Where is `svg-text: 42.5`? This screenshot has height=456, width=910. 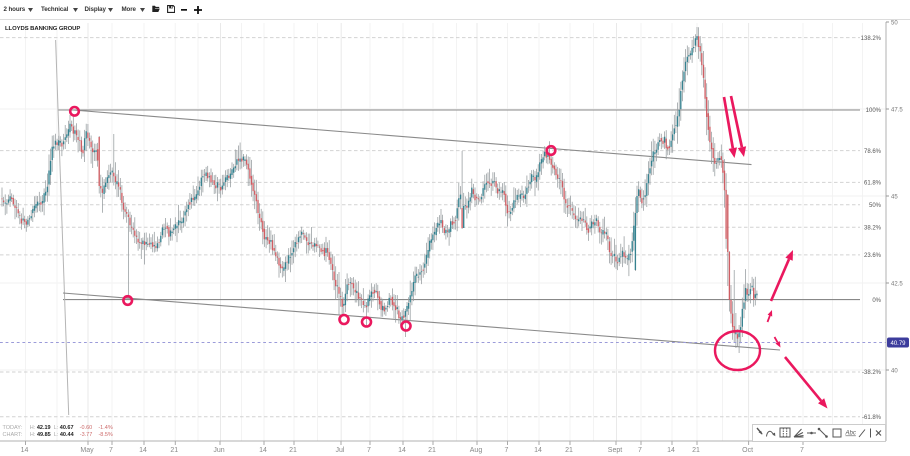 svg-text: 42.5 is located at coordinates (897, 284).